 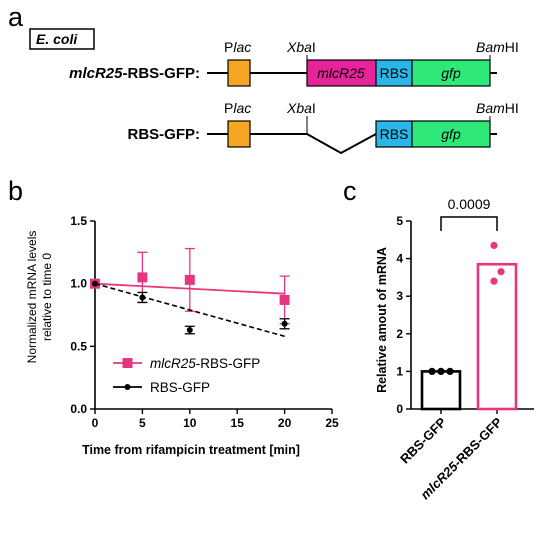 I want to click on panel-c-letter: c, so click(x=350, y=191).